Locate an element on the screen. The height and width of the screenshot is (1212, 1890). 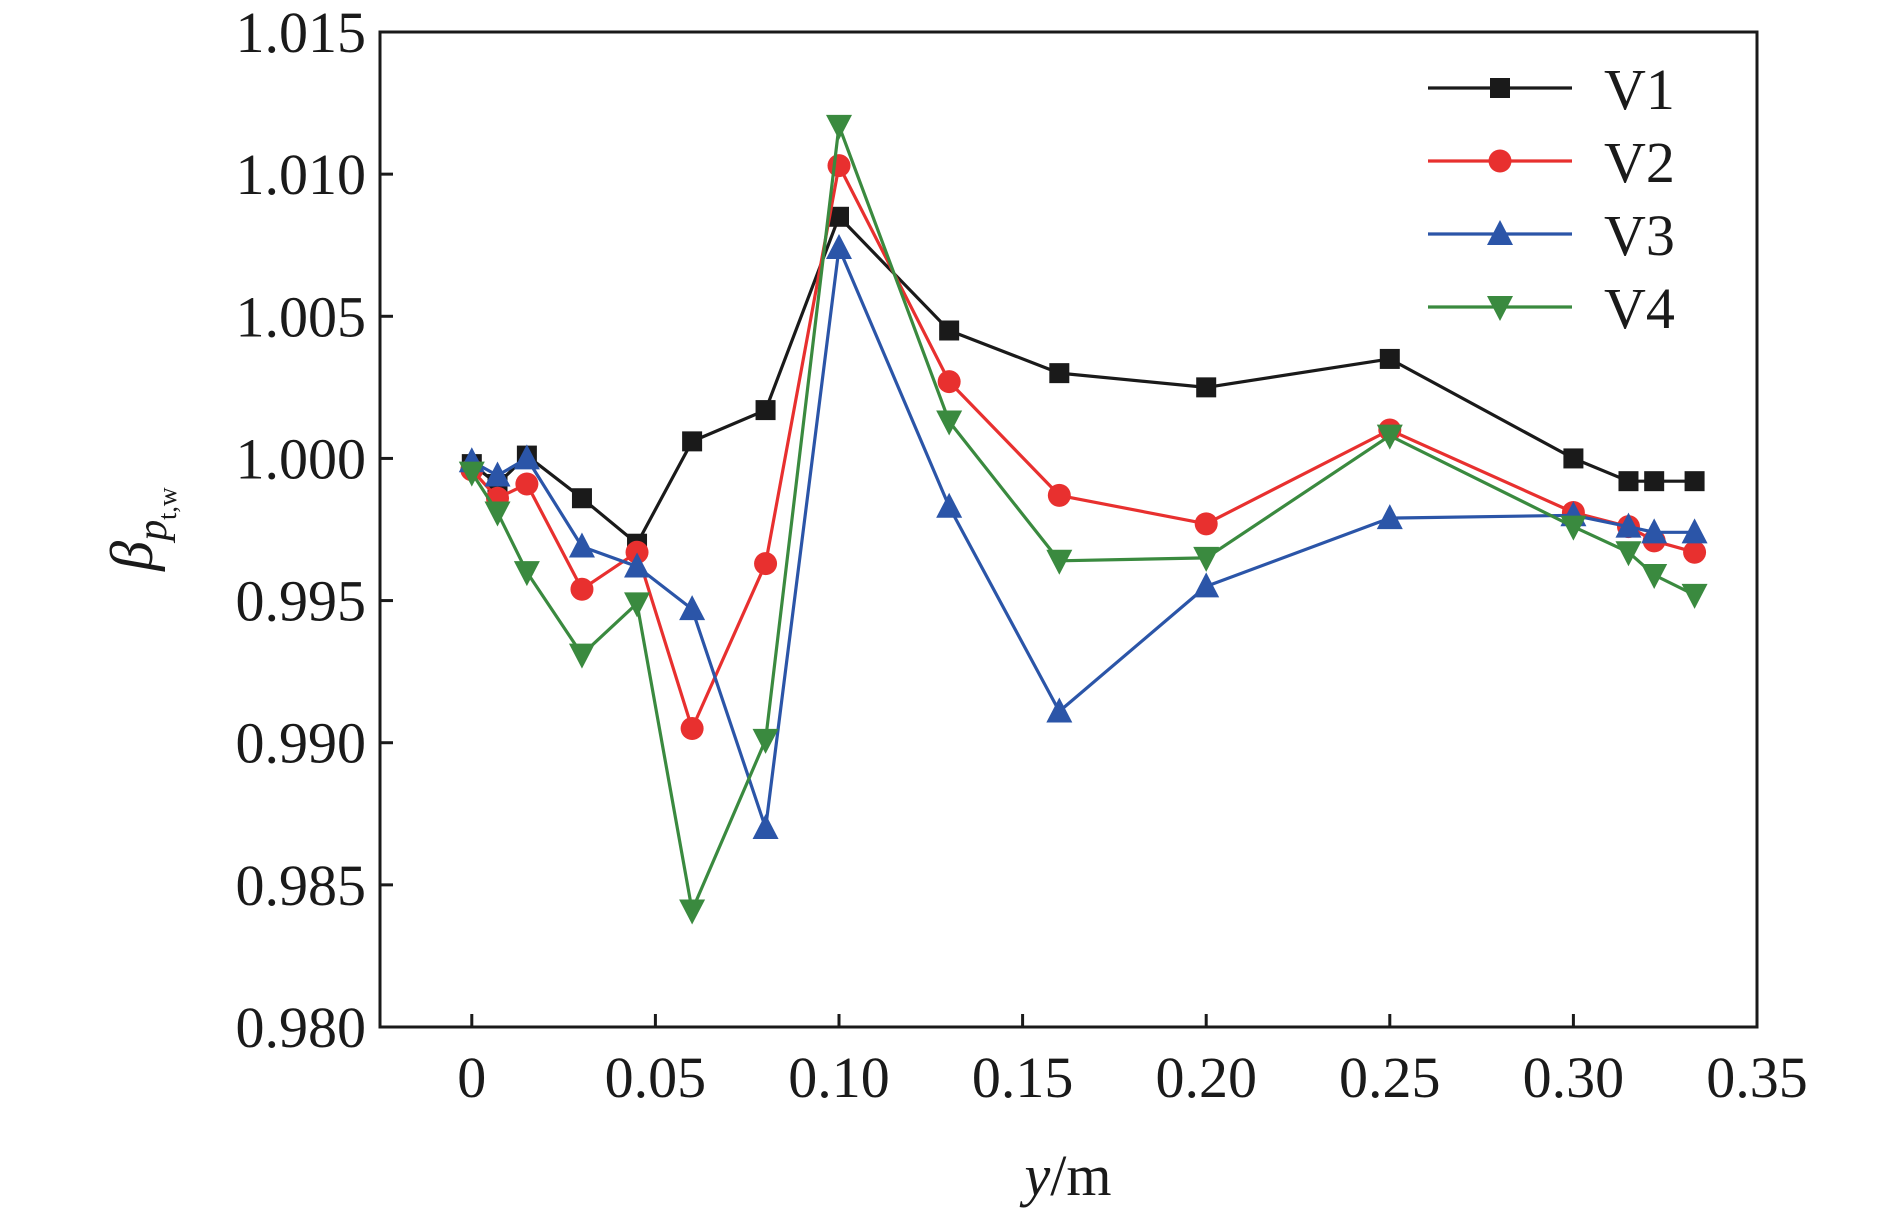
legend-item-v4: V4 is located at coordinates (1551, 308).